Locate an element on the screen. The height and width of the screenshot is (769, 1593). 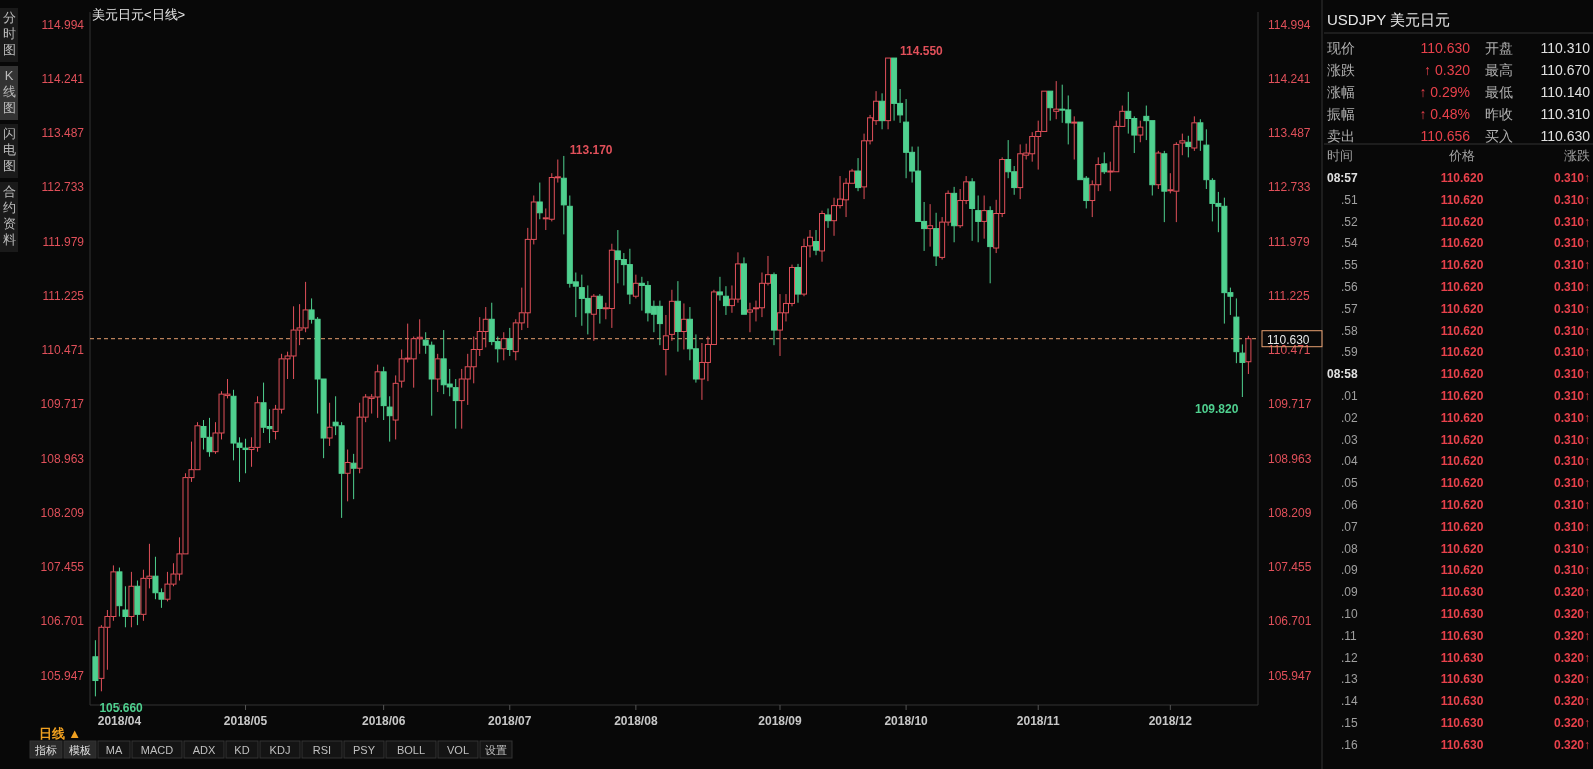
text: 08:58 is located at coordinates (1343, 374).